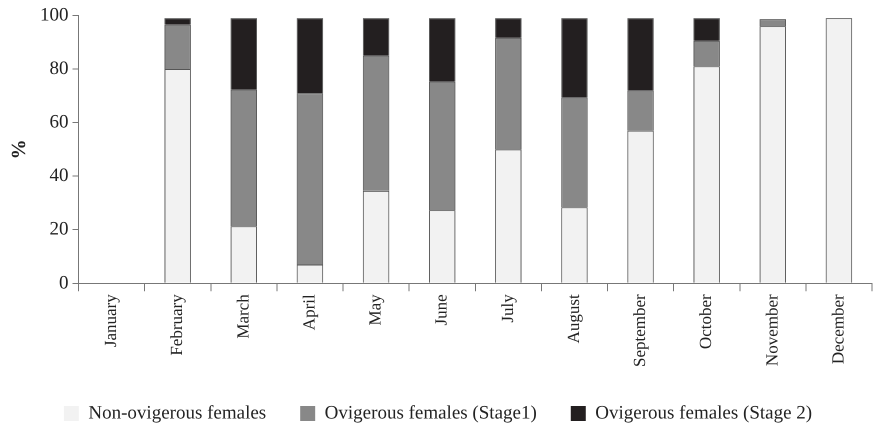 This screenshot has width=886, height=437. I want to click on x-tick-label: October, so click(706, 322).